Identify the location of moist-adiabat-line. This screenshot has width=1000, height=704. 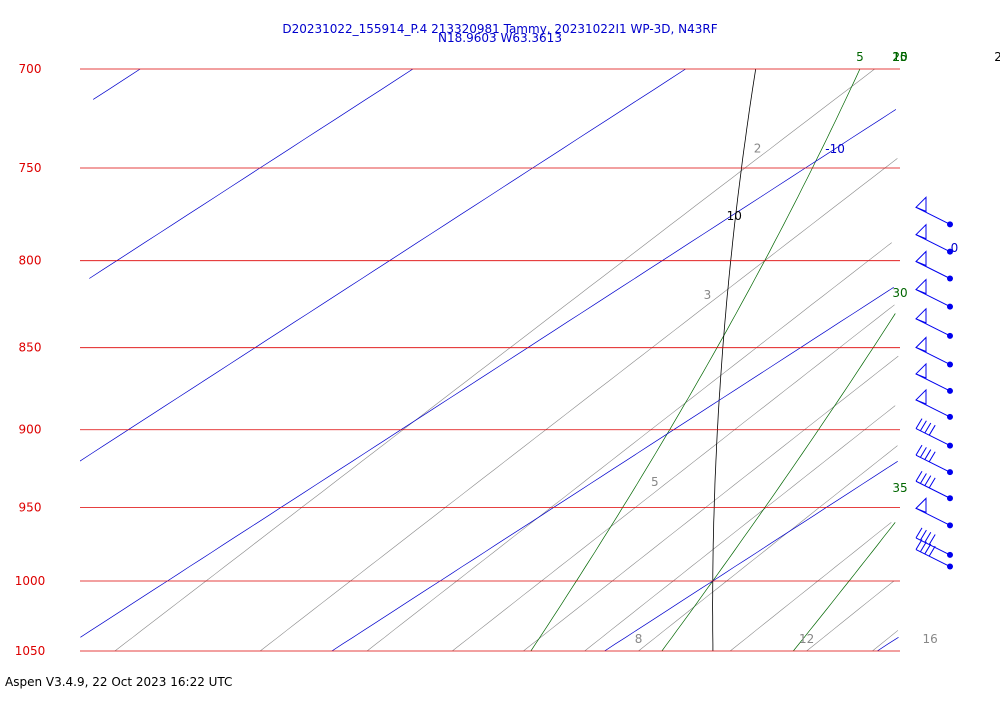
(778, 482).